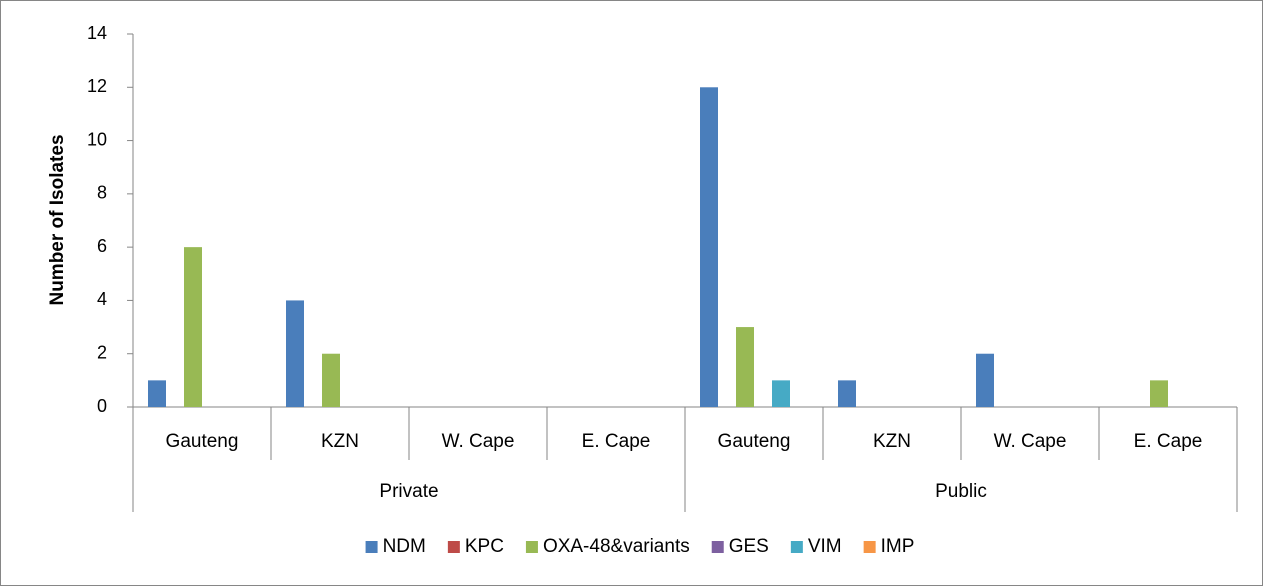 This screenshot has width=1263, height=586. Describe the element at coordinates (484, 546) in the screenshot. I see `legend-label: KPC` at that location.